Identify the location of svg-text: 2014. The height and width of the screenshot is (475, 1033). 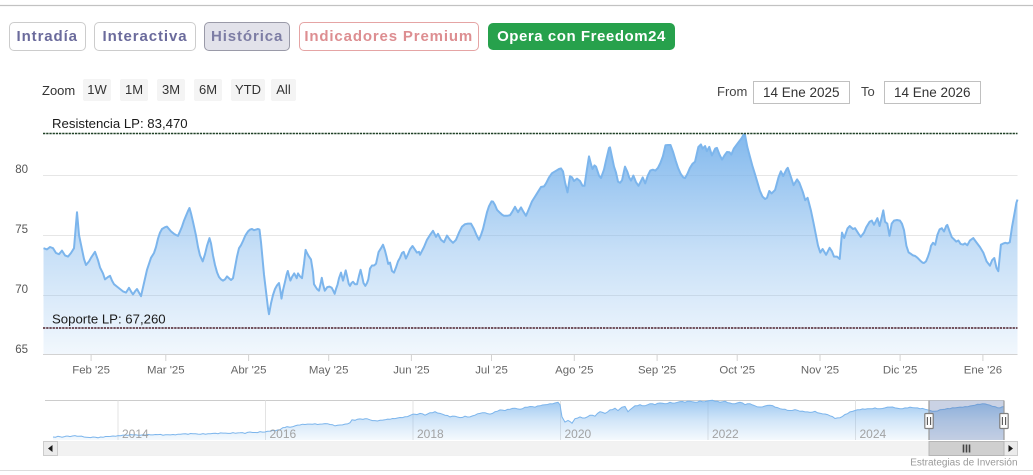
(135, 434).